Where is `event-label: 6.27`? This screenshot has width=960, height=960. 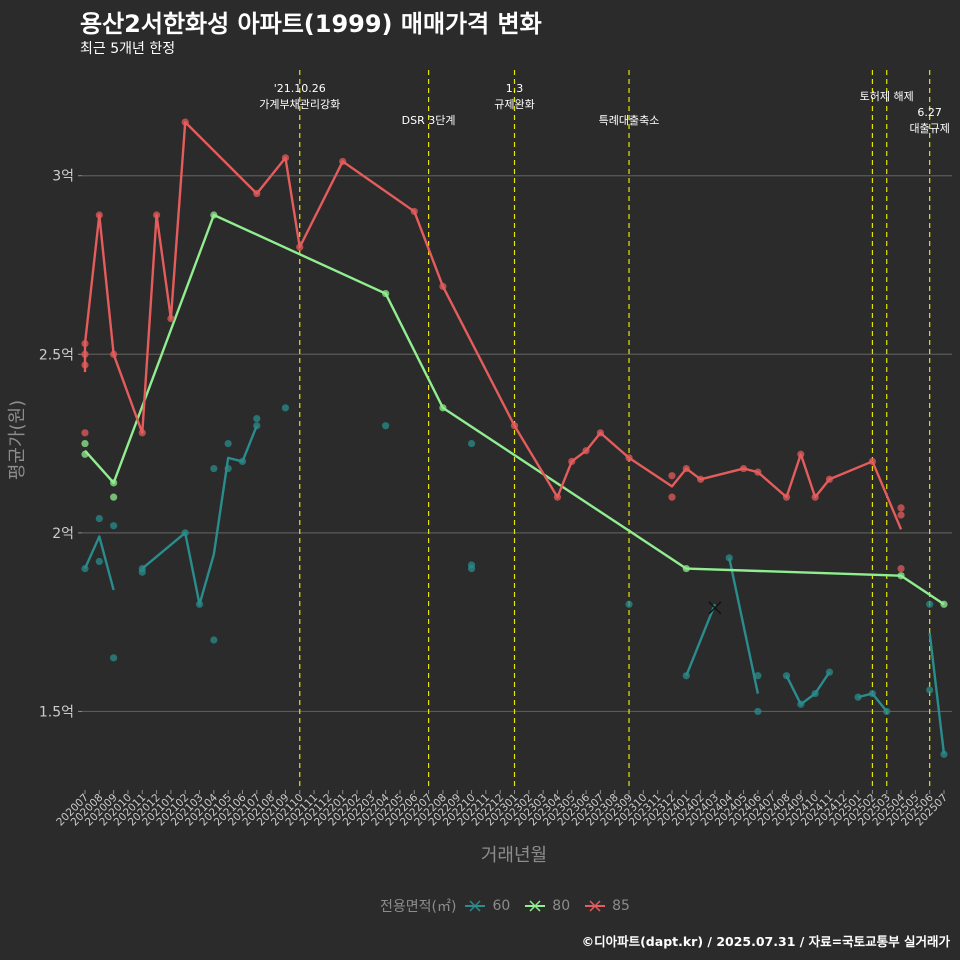 event-label: 6.27 is located at coordinates (929, 112).